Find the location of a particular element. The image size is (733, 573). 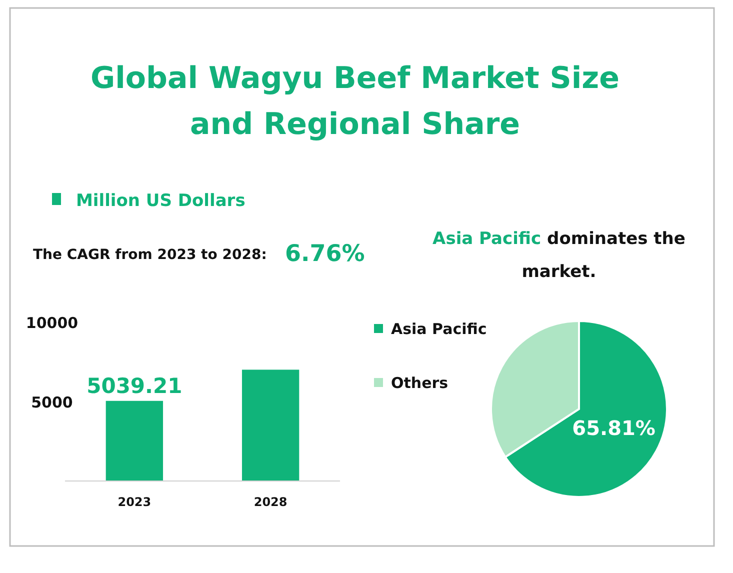

chart-title: Asia Pacific dominates the market. is located at coordinates (559, 255).